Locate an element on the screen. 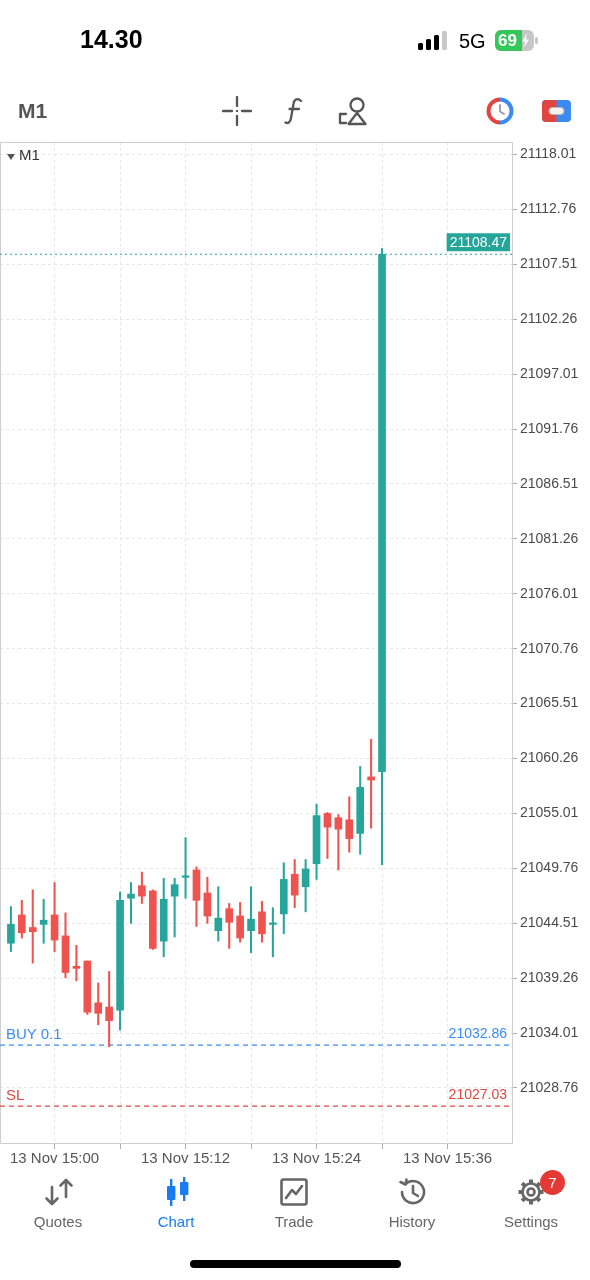 This screenshot has height=1280, width=590. y-tick-label: 21097.01 is located at coordinates (549, 372).